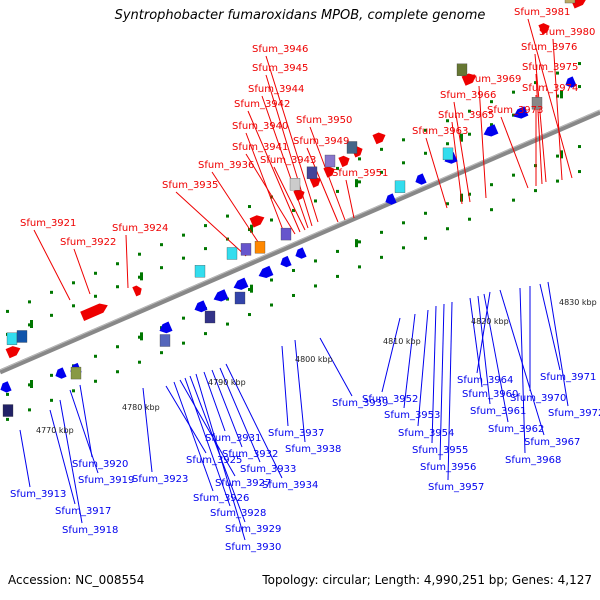 This screenshot has height=600, width=600. Describe the element at coordinates (578, 302) in the screenshot. I see `scale-label: 4830 kbp` at that location.